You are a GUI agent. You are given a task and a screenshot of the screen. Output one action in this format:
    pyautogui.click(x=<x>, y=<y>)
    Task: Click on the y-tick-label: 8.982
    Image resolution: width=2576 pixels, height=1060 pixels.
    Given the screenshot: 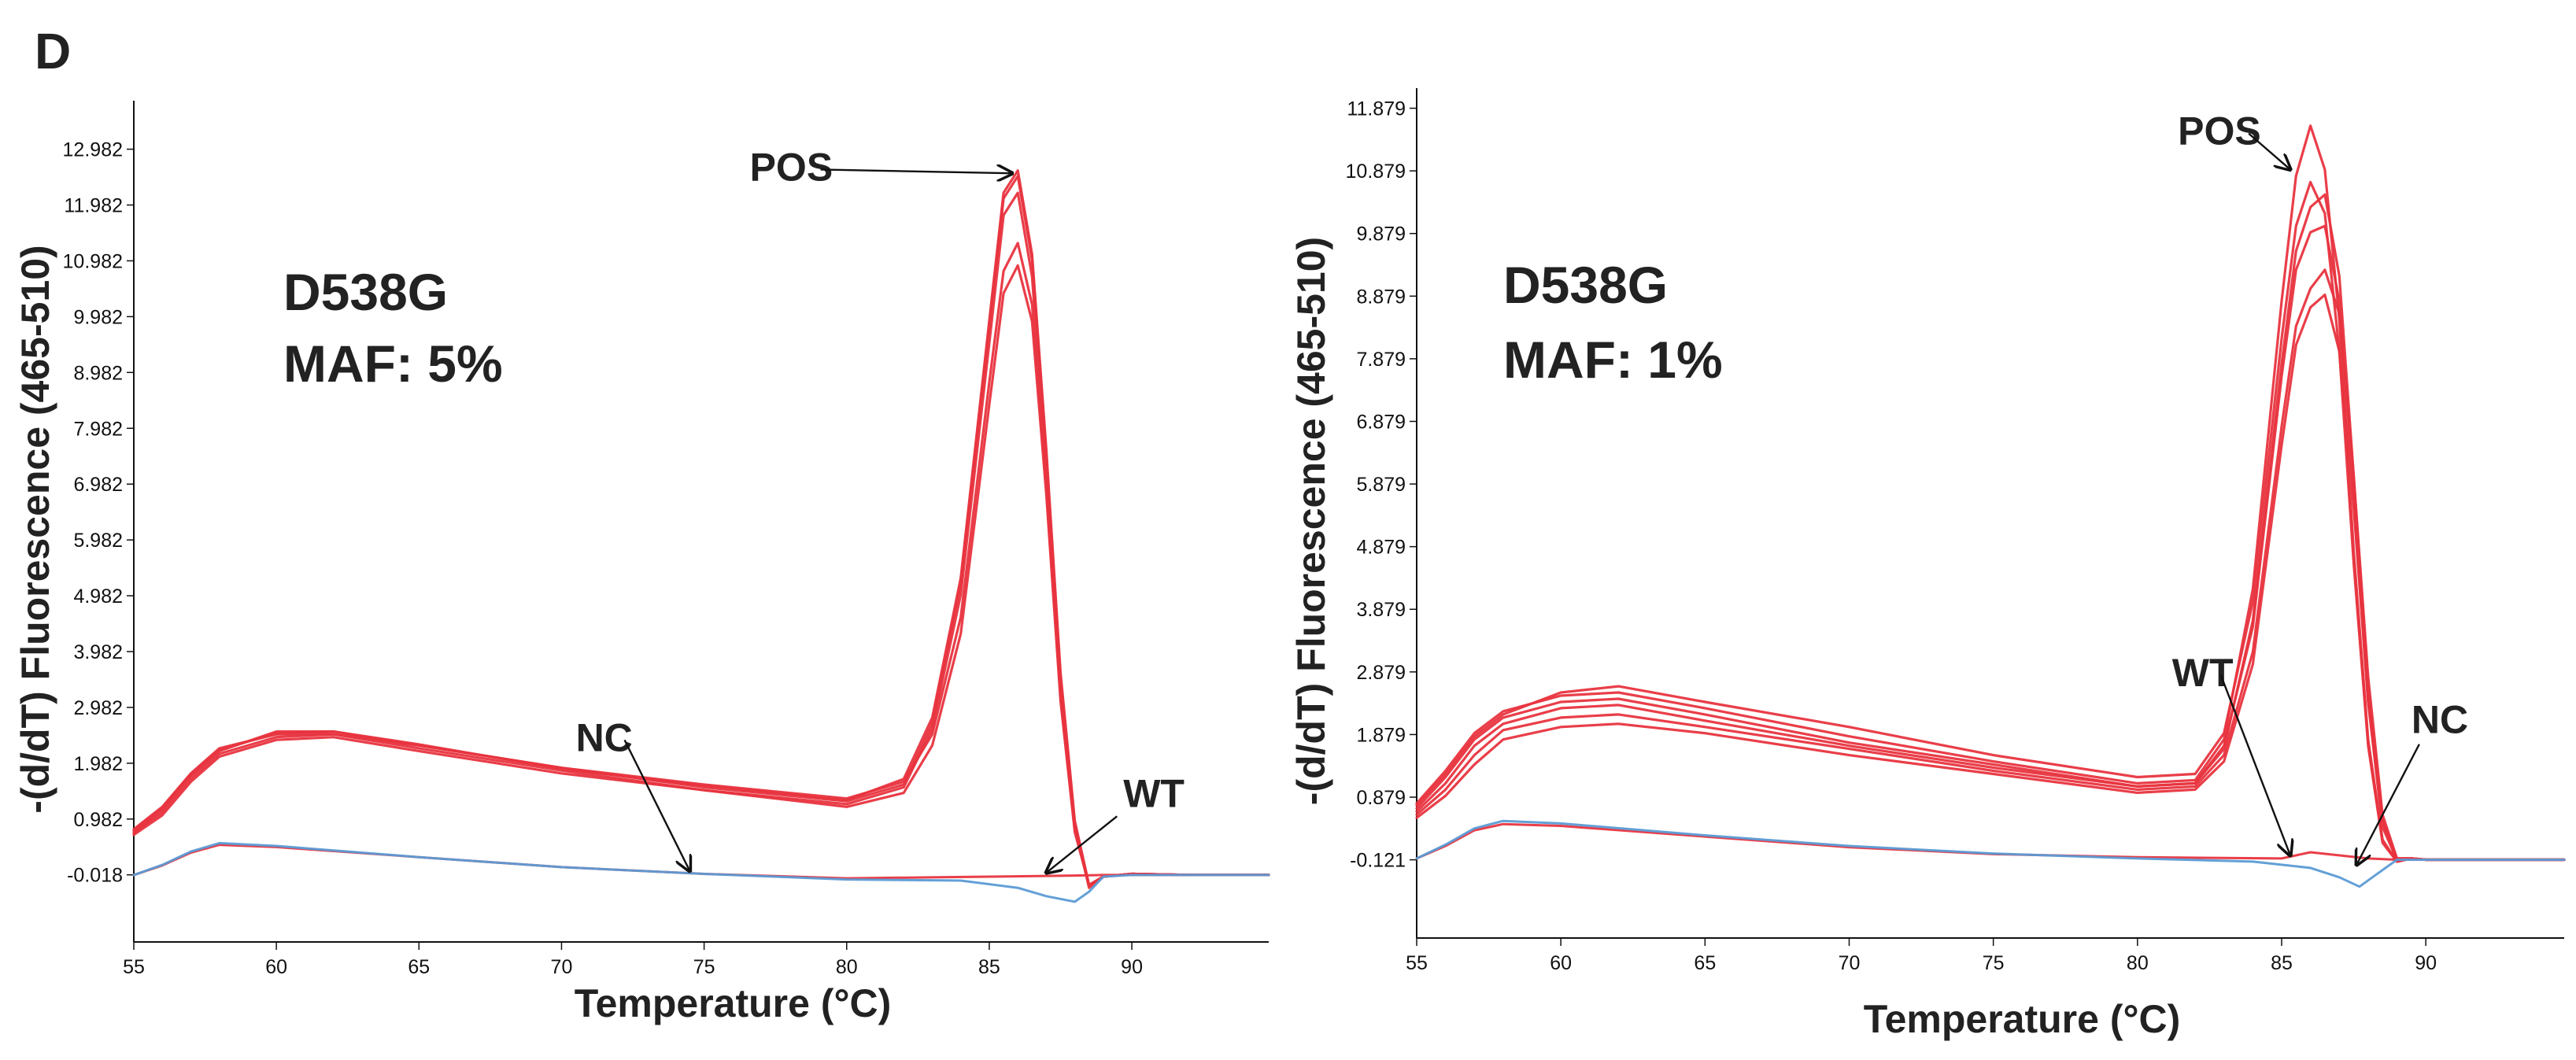 What is the action you would take?
    pyautogui.click(x=98, y=373)
    